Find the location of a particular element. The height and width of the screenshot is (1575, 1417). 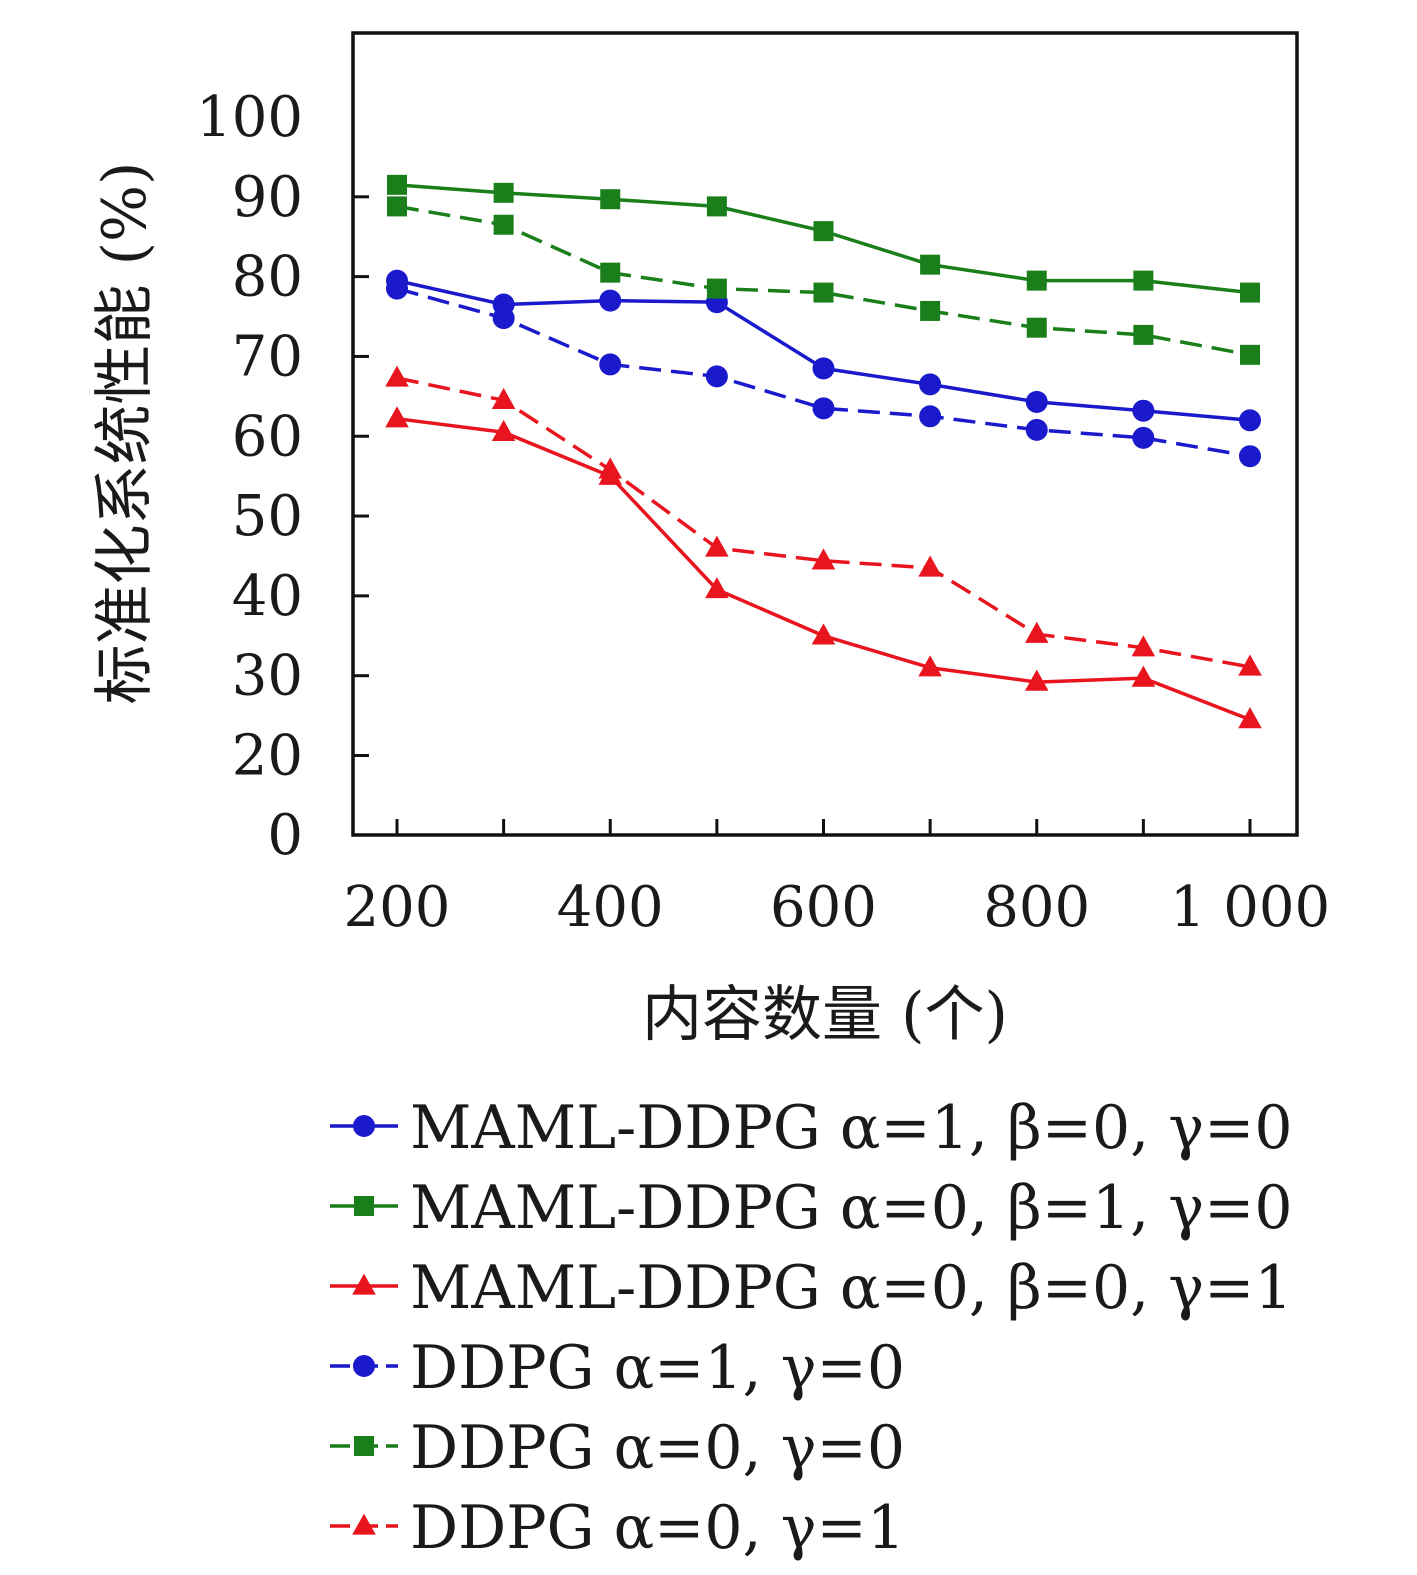

x-tick-label: 400 is located at coordinates (610, 907).